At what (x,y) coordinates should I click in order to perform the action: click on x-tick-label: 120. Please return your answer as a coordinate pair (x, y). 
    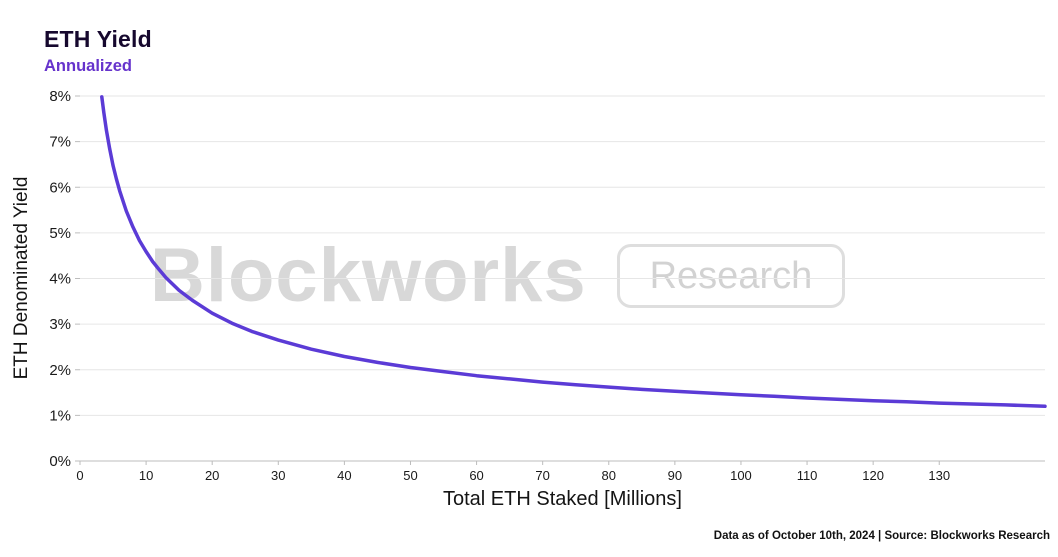
    Looking at the image, I should click on (873, 475).